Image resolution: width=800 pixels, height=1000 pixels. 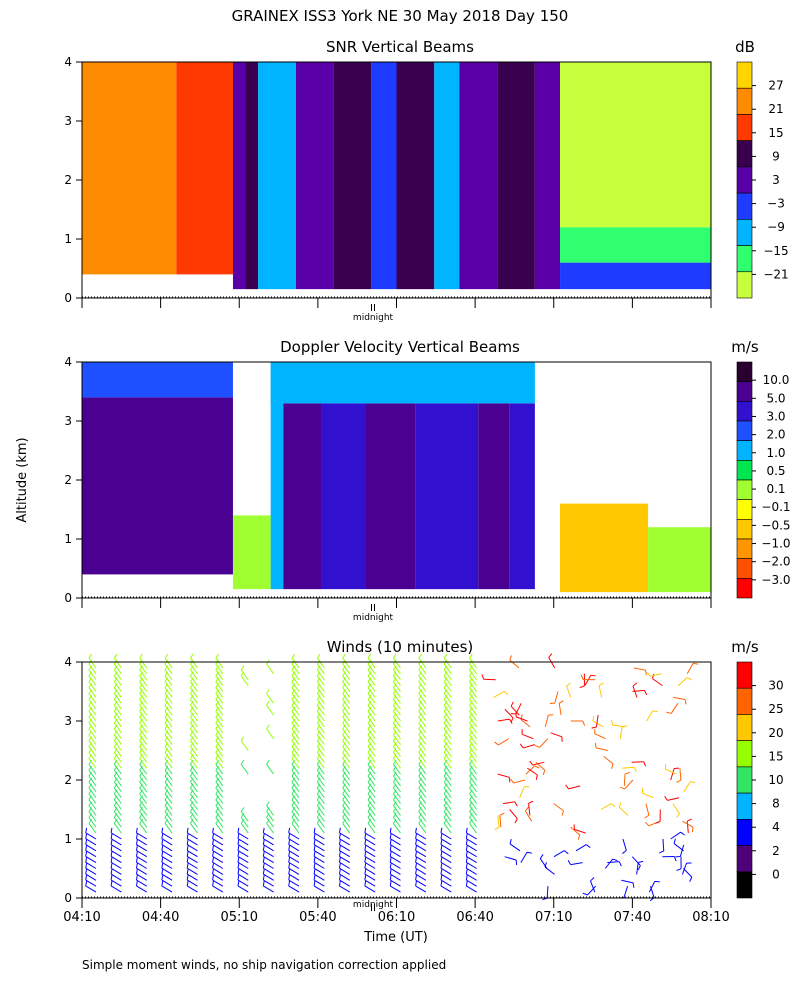 I want to click on y-tick-label: 3, so click(x=68, y=721).